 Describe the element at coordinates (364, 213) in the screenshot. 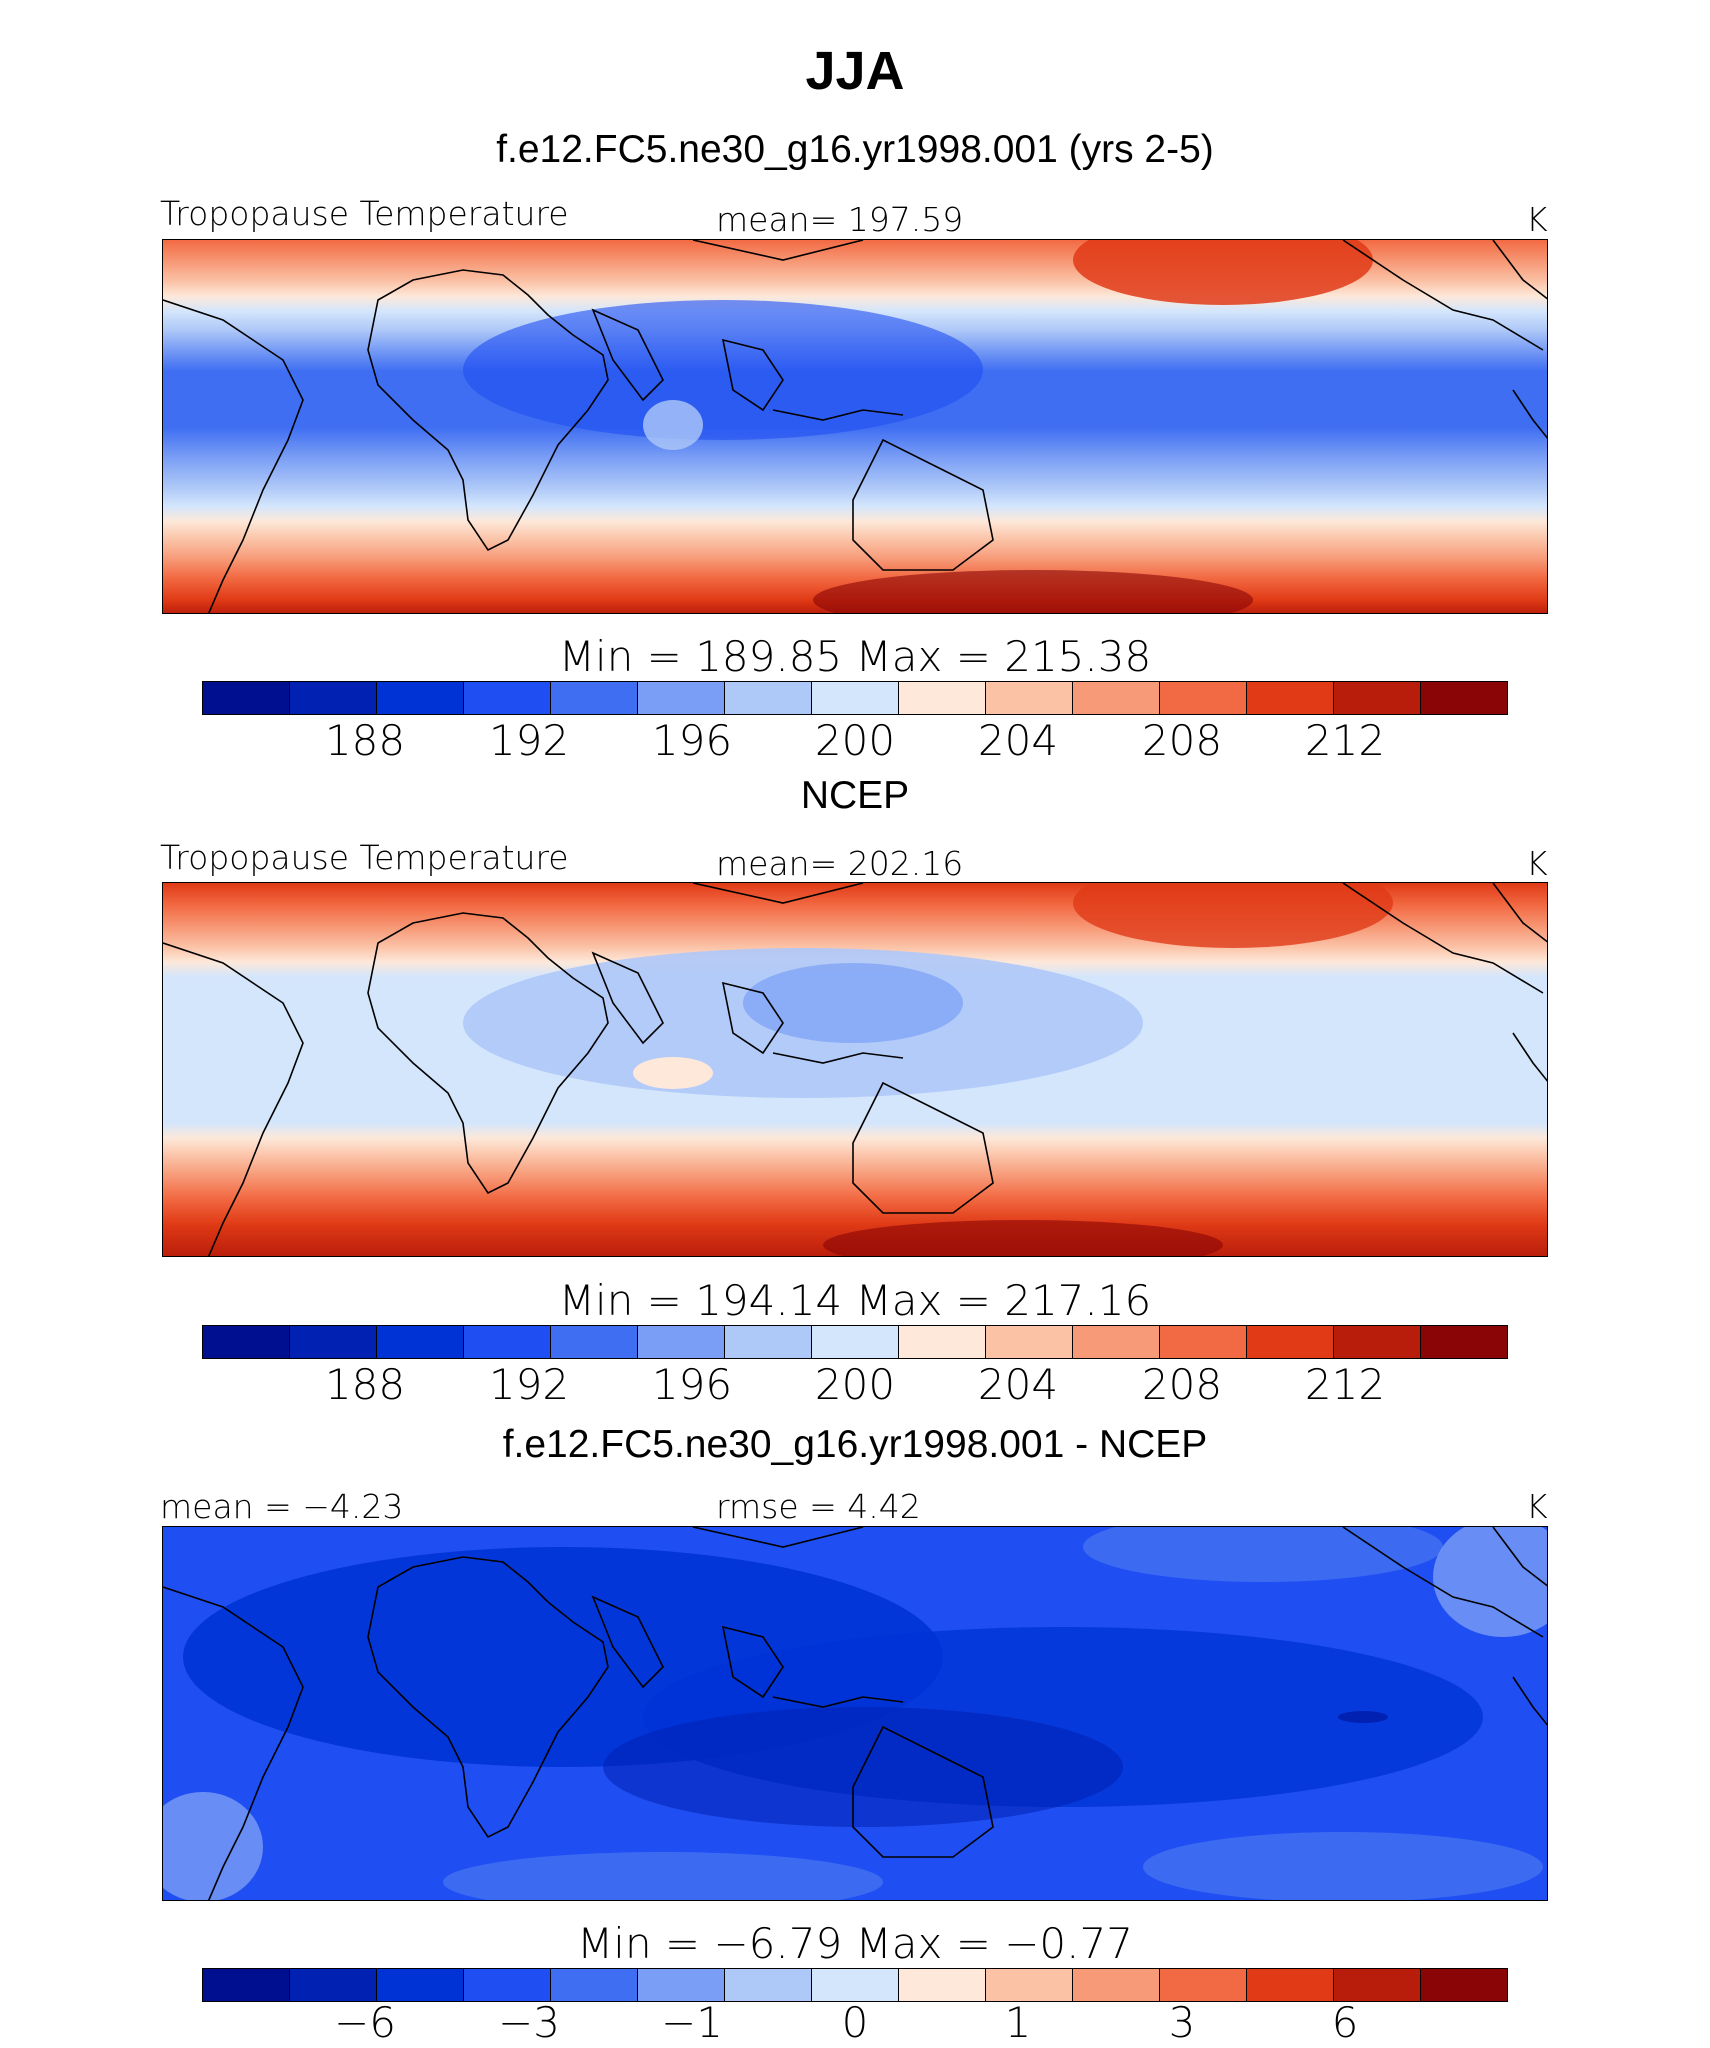

I see `panel-1-variable-label: Tropopause Temperature` at that location.